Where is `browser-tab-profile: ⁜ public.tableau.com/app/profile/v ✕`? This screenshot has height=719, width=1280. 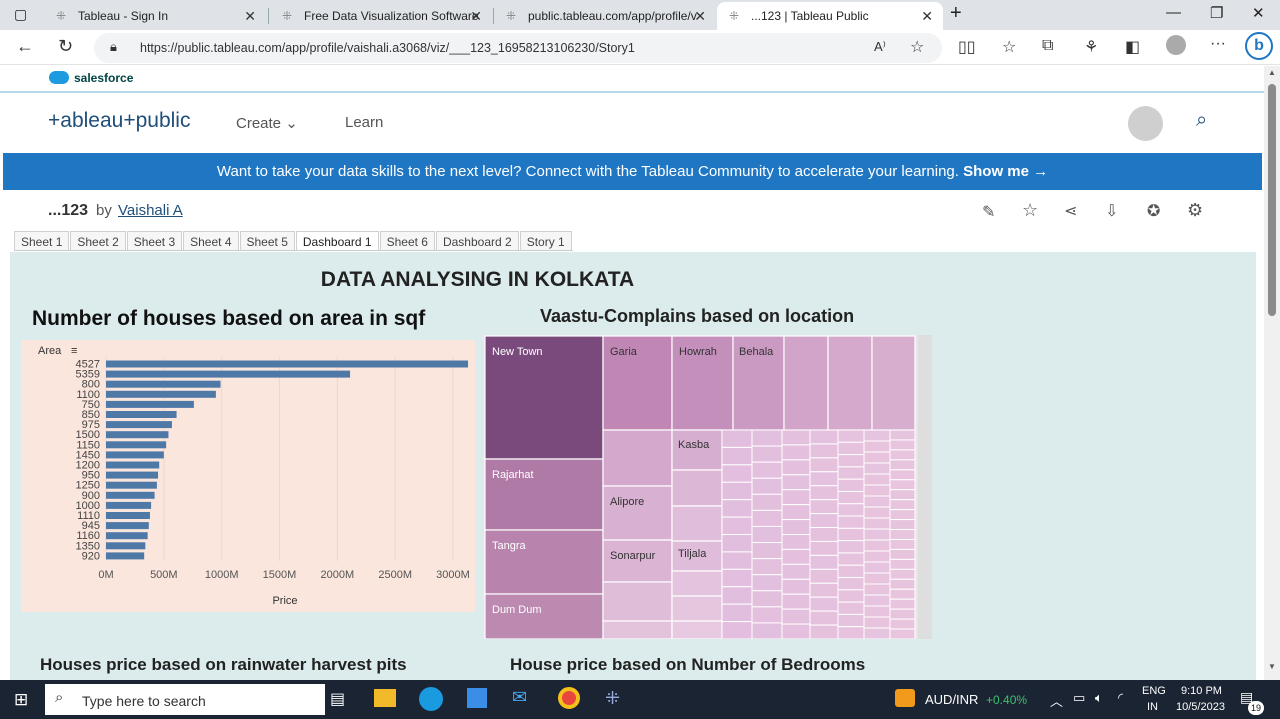 browser-tab-profile: ⁜ public.tableau.com/app/profile/v ✕ is located at coordinates (605, 16).